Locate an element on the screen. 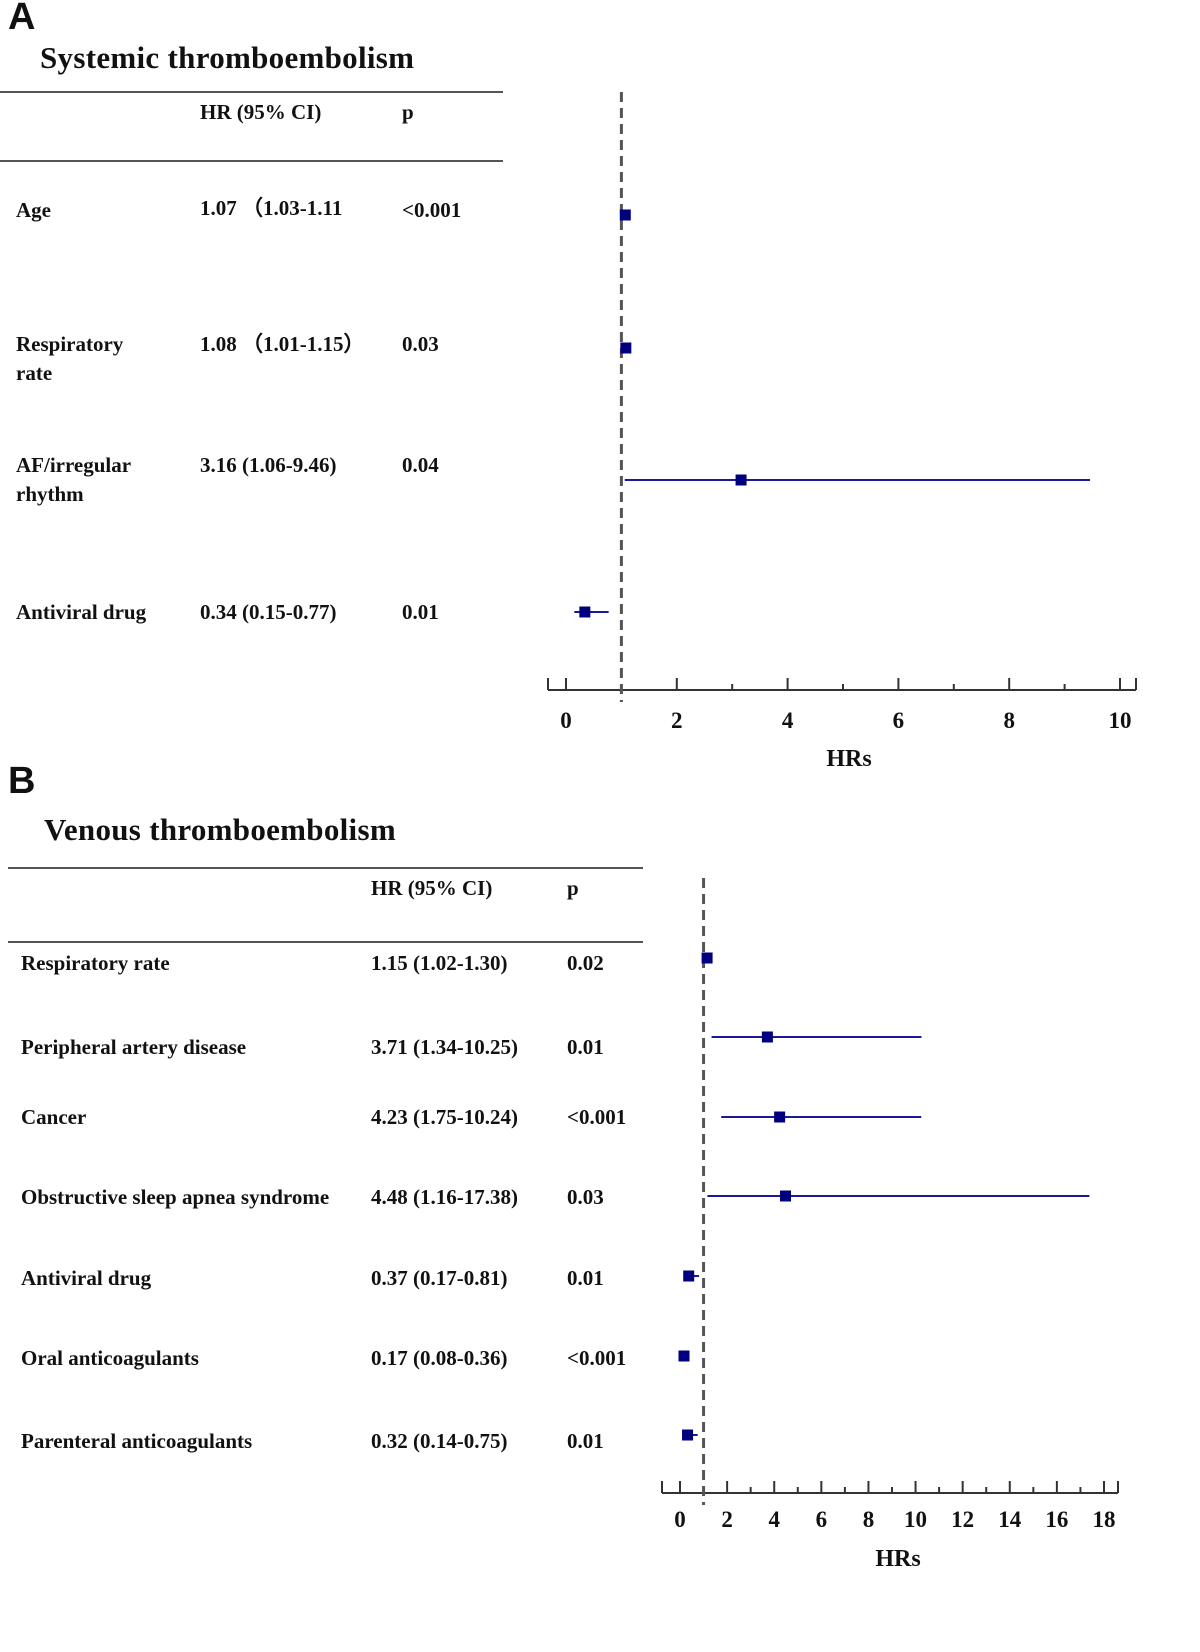 This screenshot has width=1200, height=1652. panel-a-row-hr: 0.34 (0.15-0.77) is located at coordinates (268, 612).